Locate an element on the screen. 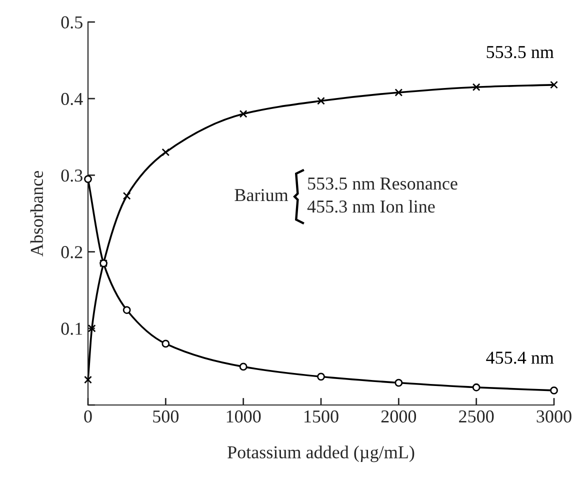  x-tick-label: 0 is located at coordinates (88, 416).